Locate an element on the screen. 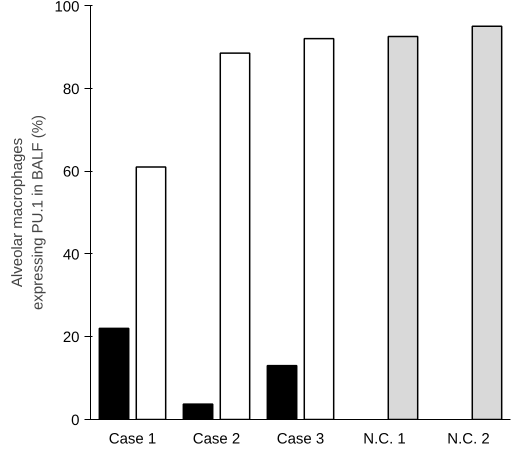  y-tick-label: 60 is located at coordinates (71, 172).